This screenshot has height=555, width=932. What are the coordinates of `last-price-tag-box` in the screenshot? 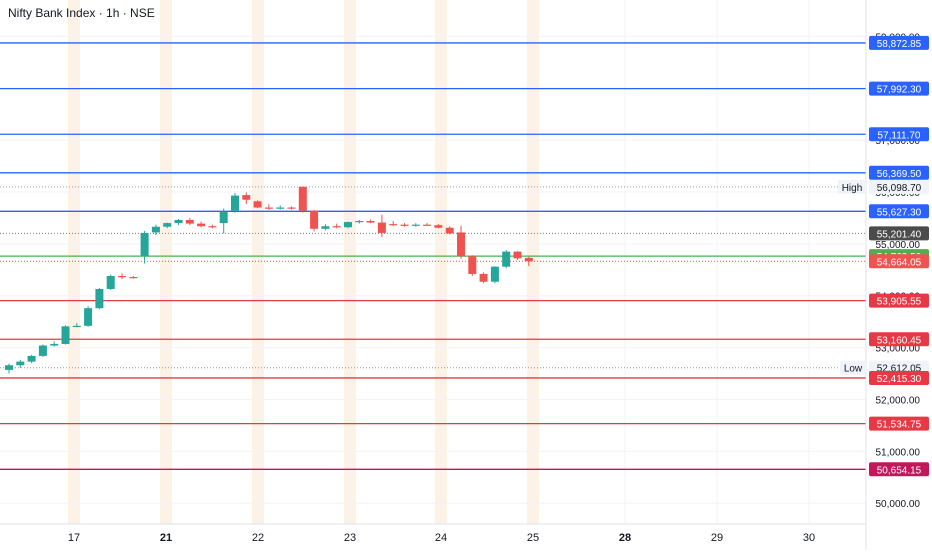 It's located at (899, 261).